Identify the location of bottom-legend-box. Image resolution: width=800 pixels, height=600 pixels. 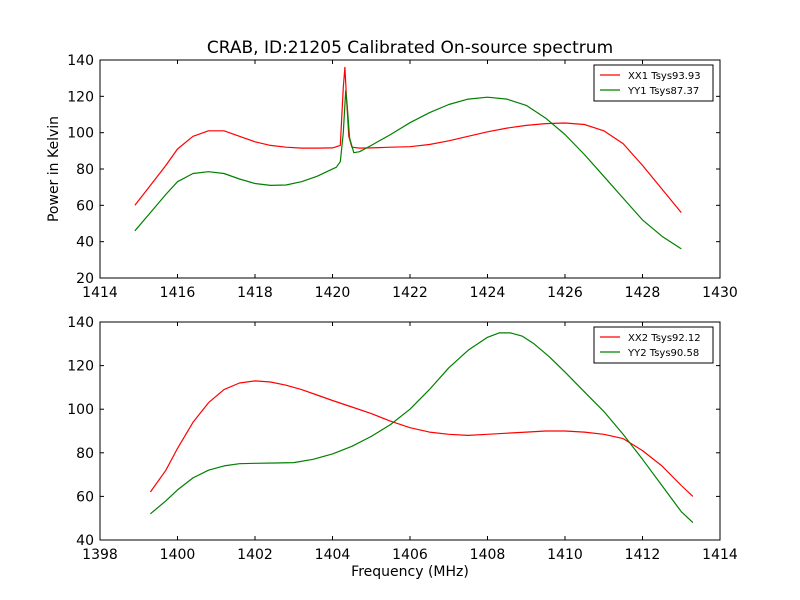
(653, 345).